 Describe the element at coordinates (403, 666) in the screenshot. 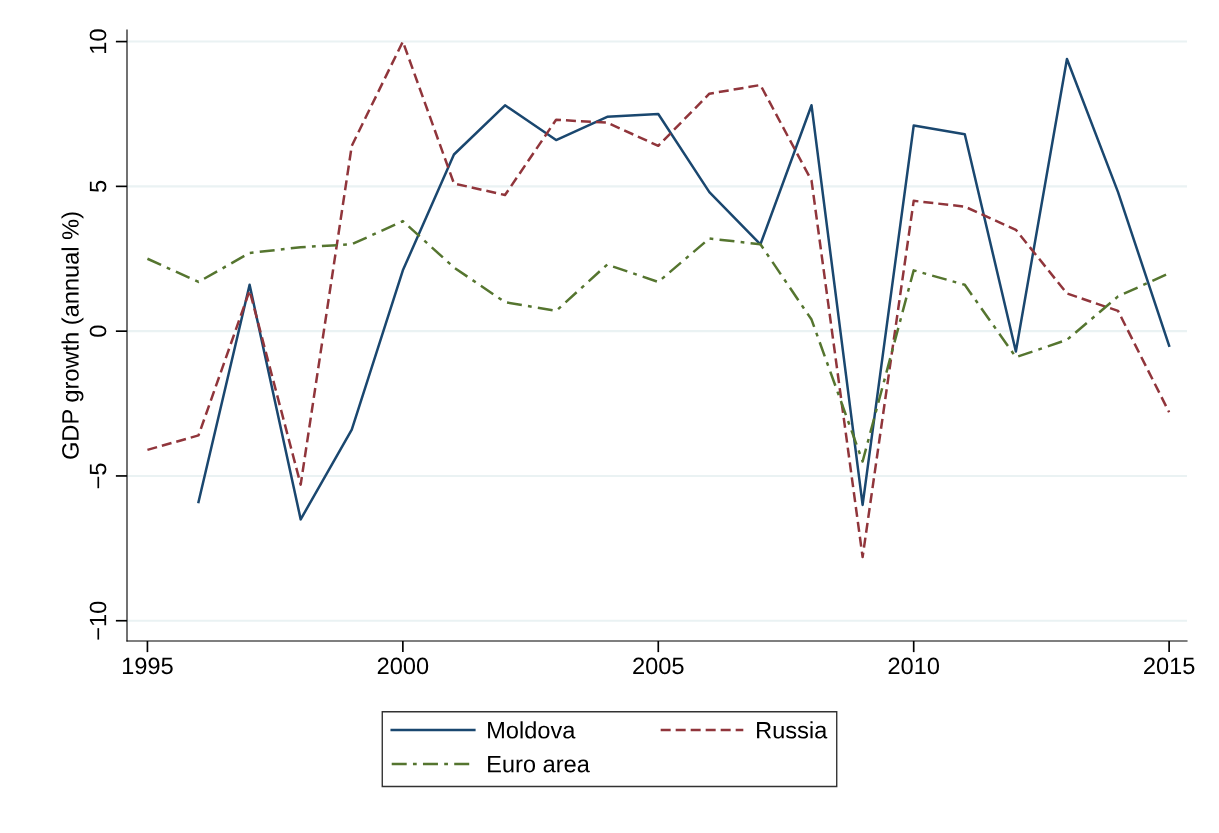

I see `x-tick-label: 2000` at that location.